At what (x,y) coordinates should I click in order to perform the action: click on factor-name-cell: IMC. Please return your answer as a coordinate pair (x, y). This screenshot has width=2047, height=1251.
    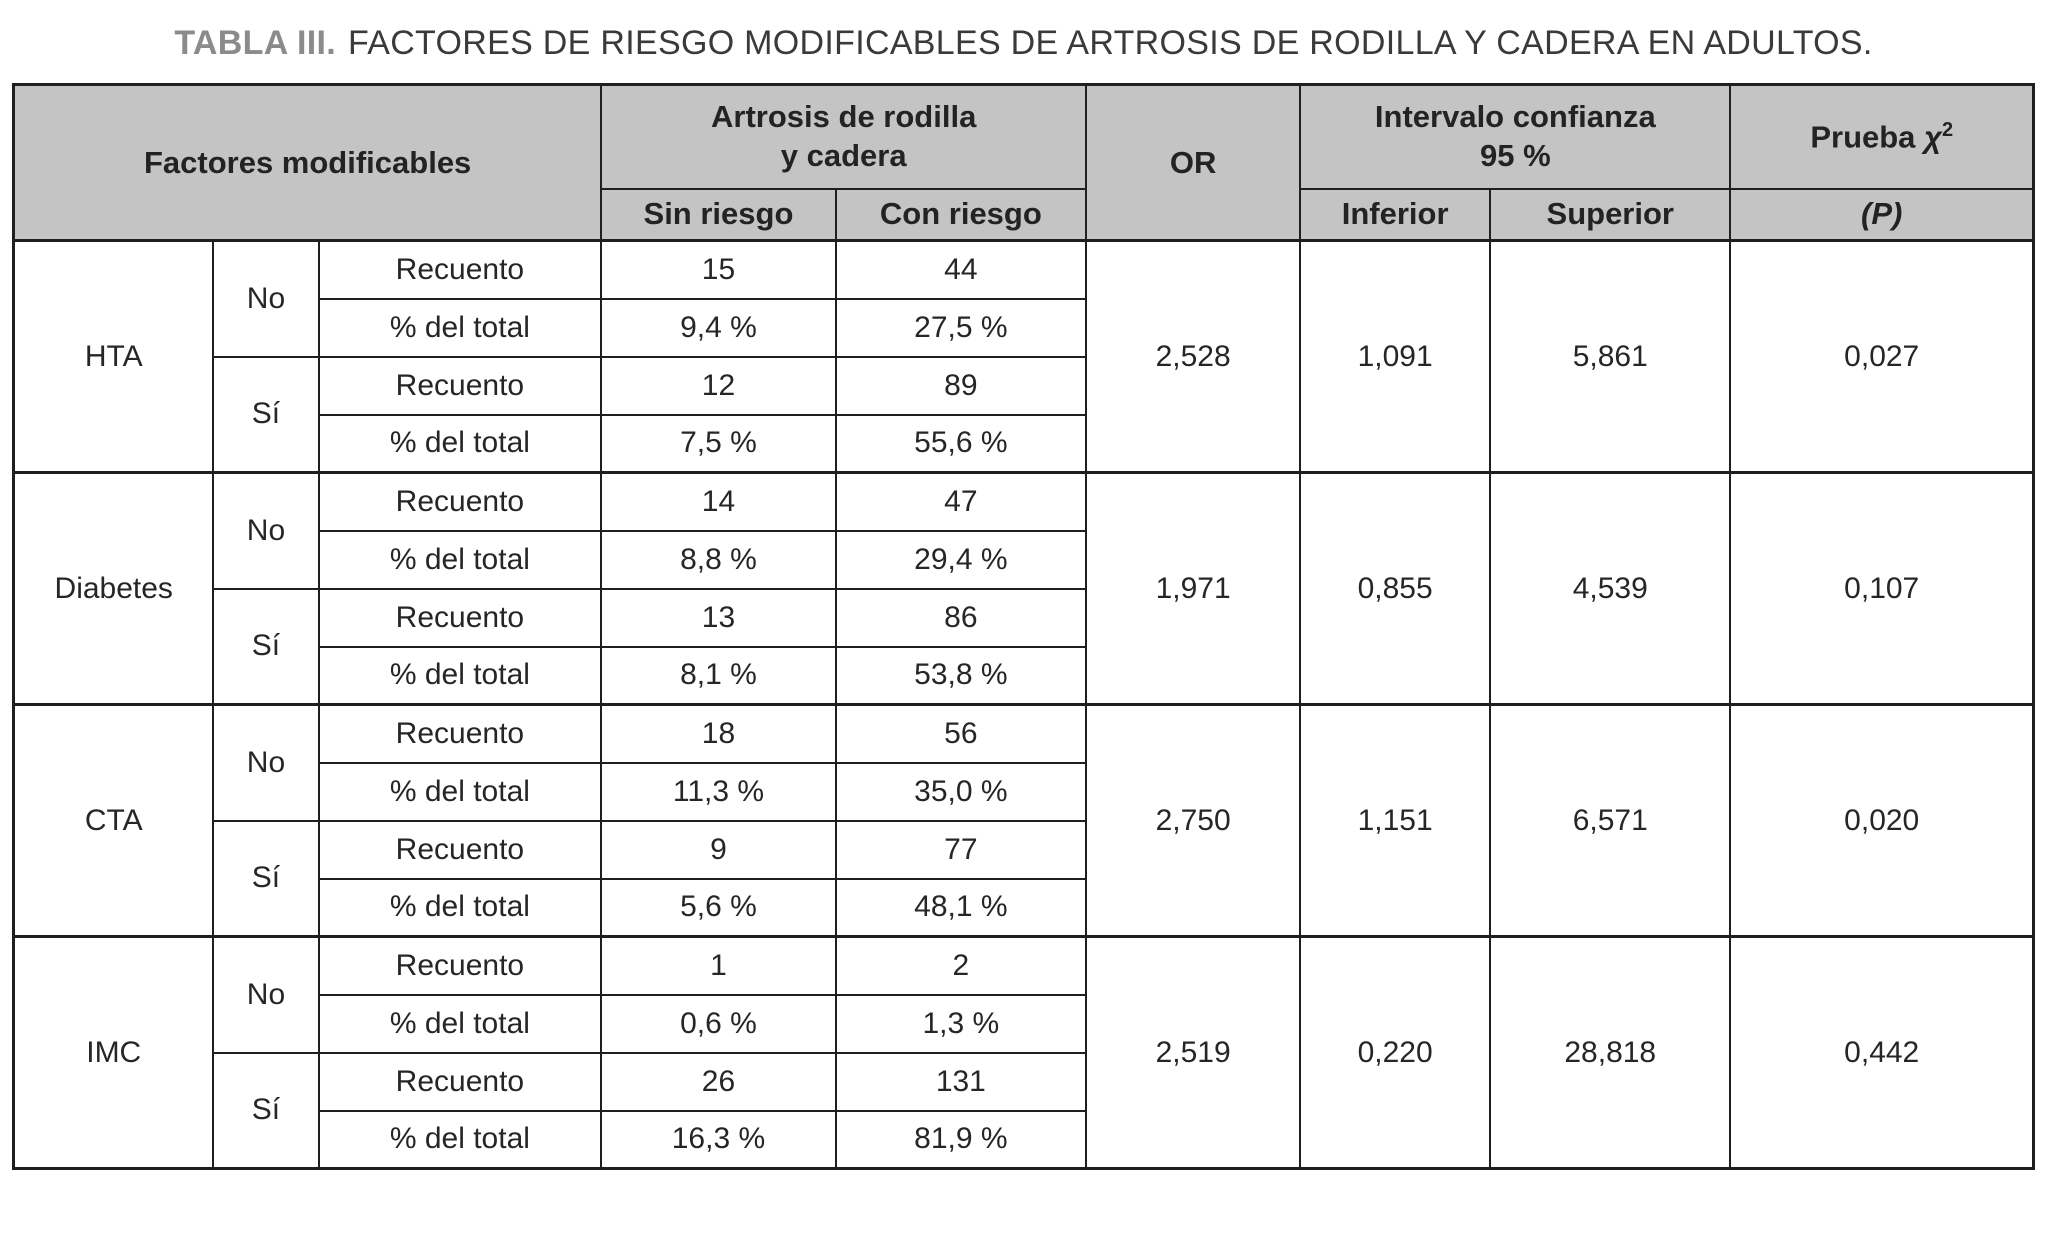
    Looking at the image, I should click on (113, 1052).